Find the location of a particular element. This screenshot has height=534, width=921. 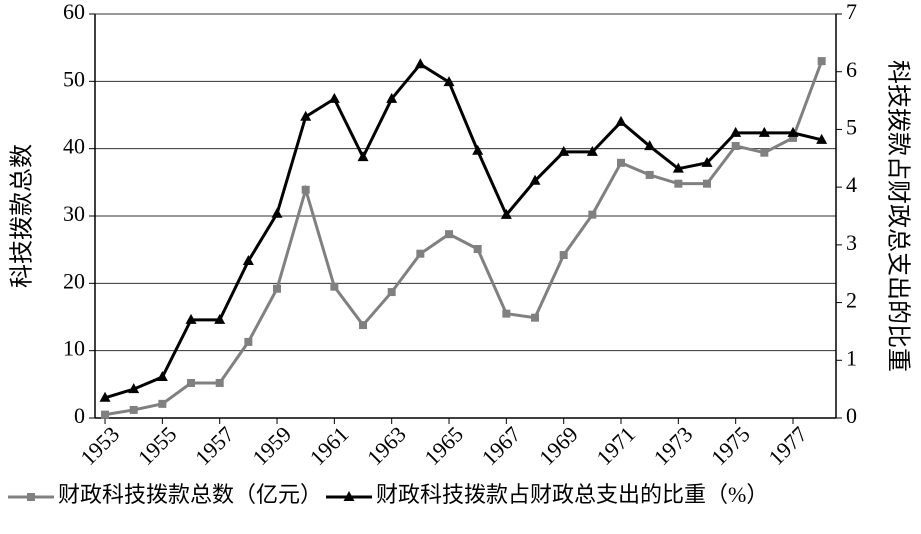

x-tick-label: 1975 is located at coordinates (730, 445).